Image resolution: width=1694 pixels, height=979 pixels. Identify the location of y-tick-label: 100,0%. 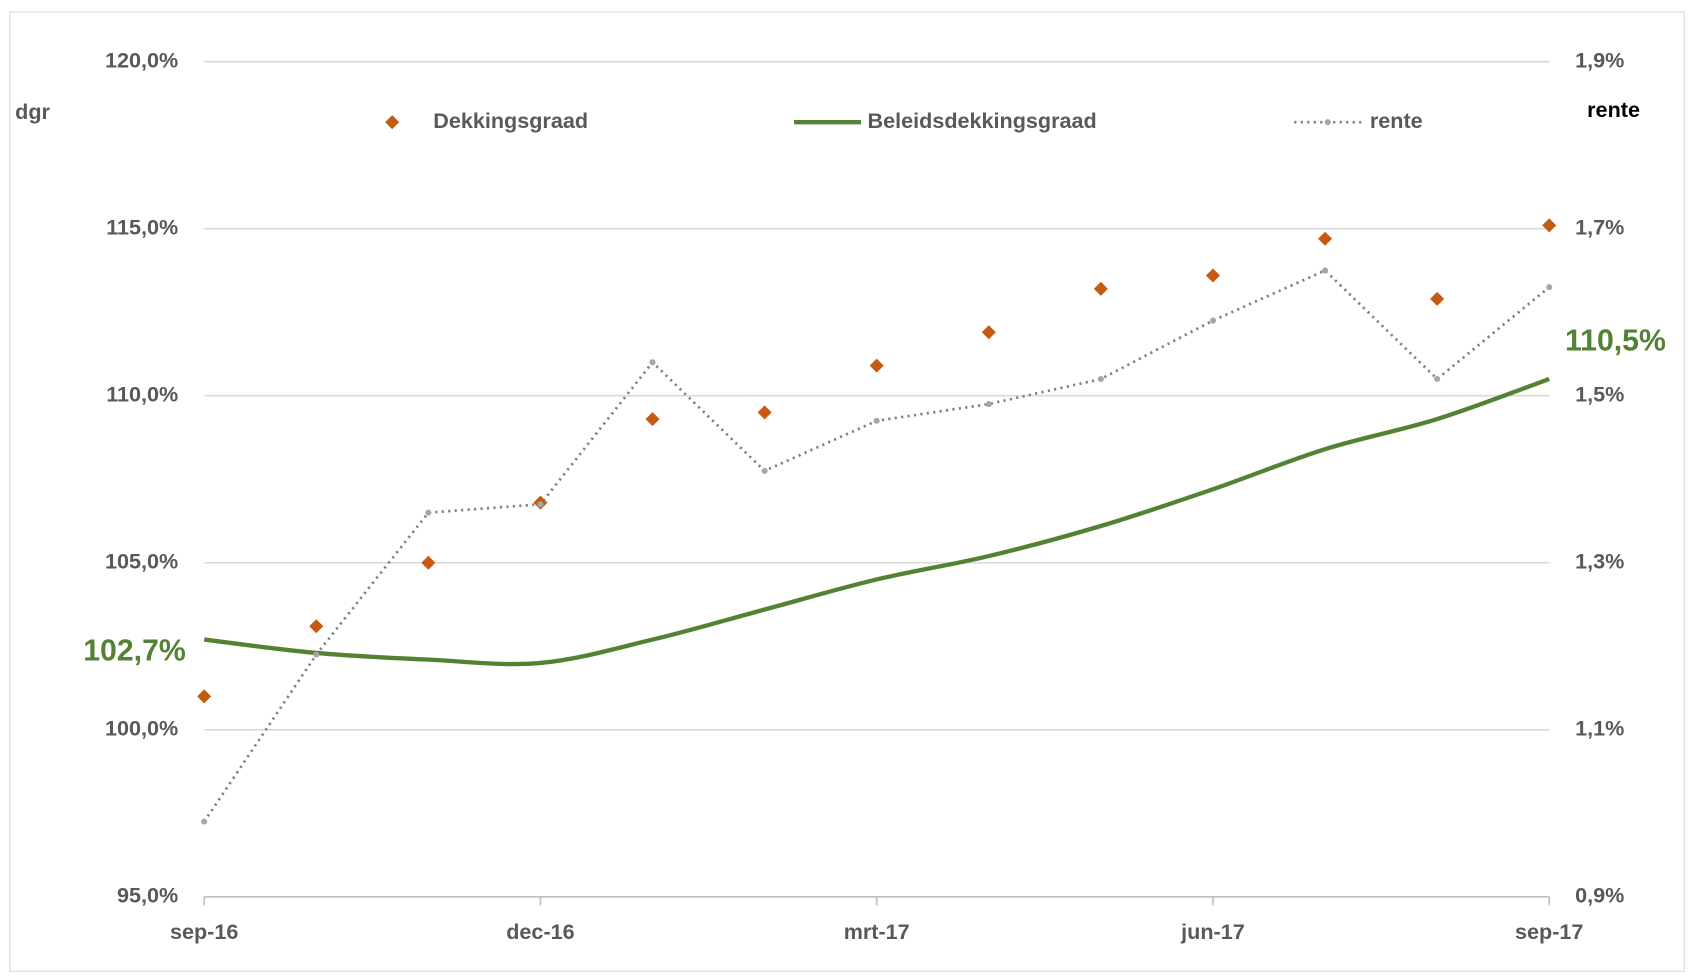
(141, 727).